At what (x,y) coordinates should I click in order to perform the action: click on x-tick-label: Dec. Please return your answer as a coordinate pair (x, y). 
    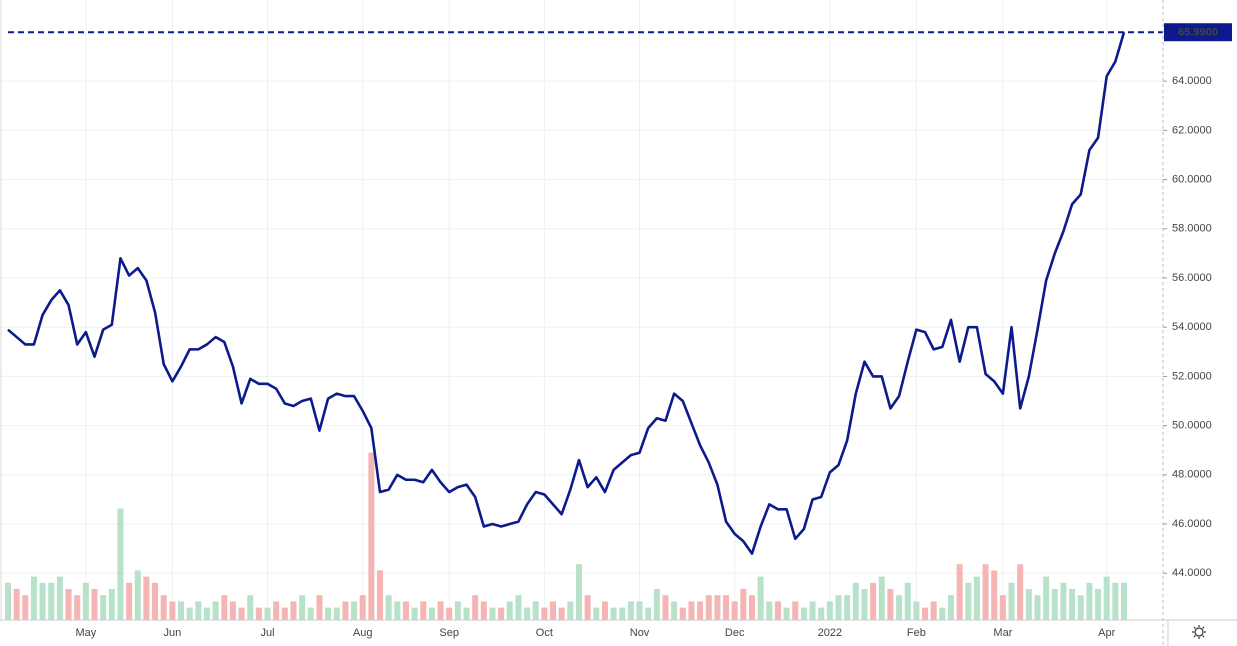
    Looking at the image, I should click on (735, 633).